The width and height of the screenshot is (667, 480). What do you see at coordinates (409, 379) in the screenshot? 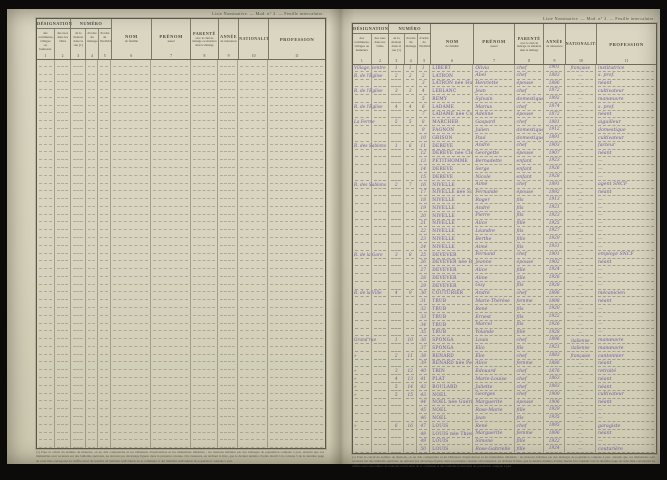
I see `cell-numero-menage: 13` at bounding box center [409, 379].